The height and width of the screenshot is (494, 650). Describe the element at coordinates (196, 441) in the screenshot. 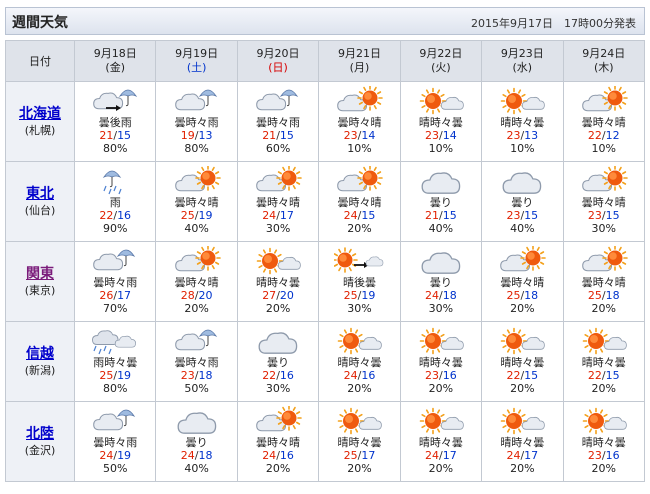

I see `forecast-cell: 曇り 24/18 40%` at that location.